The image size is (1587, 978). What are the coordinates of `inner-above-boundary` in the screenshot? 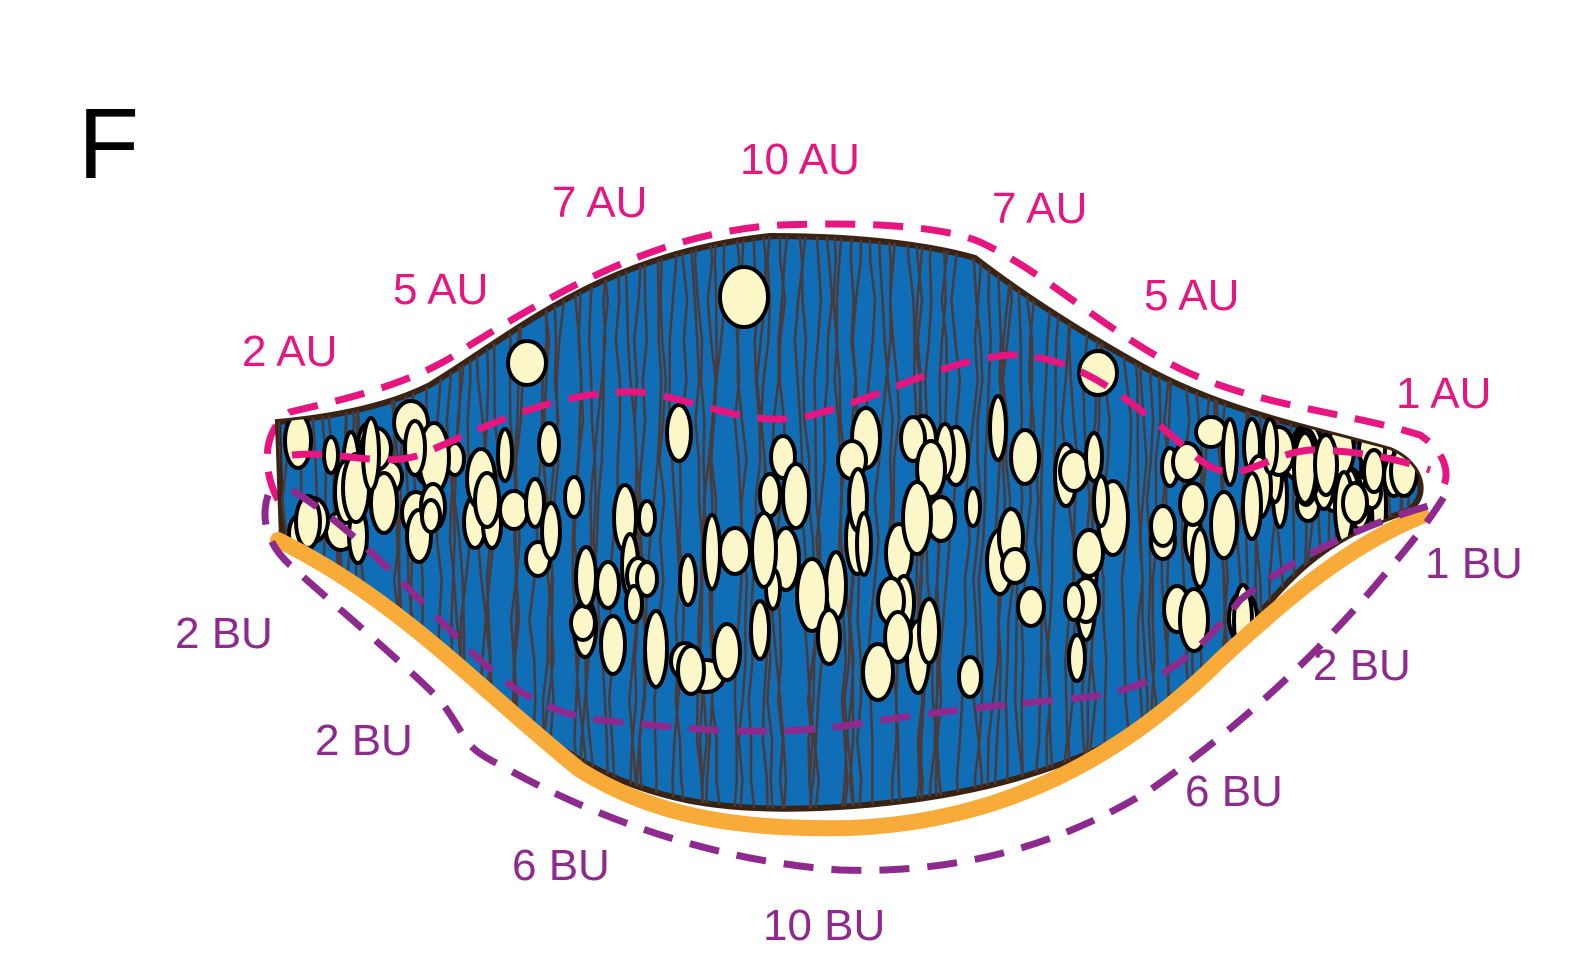 It's located at (861, 413).